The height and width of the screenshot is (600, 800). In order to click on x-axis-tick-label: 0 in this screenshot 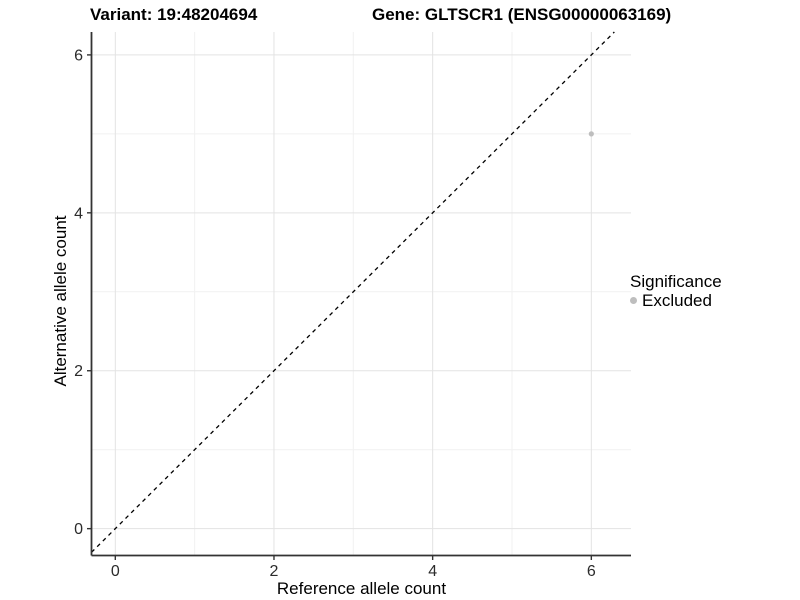, I will do `click(115, 571)`.